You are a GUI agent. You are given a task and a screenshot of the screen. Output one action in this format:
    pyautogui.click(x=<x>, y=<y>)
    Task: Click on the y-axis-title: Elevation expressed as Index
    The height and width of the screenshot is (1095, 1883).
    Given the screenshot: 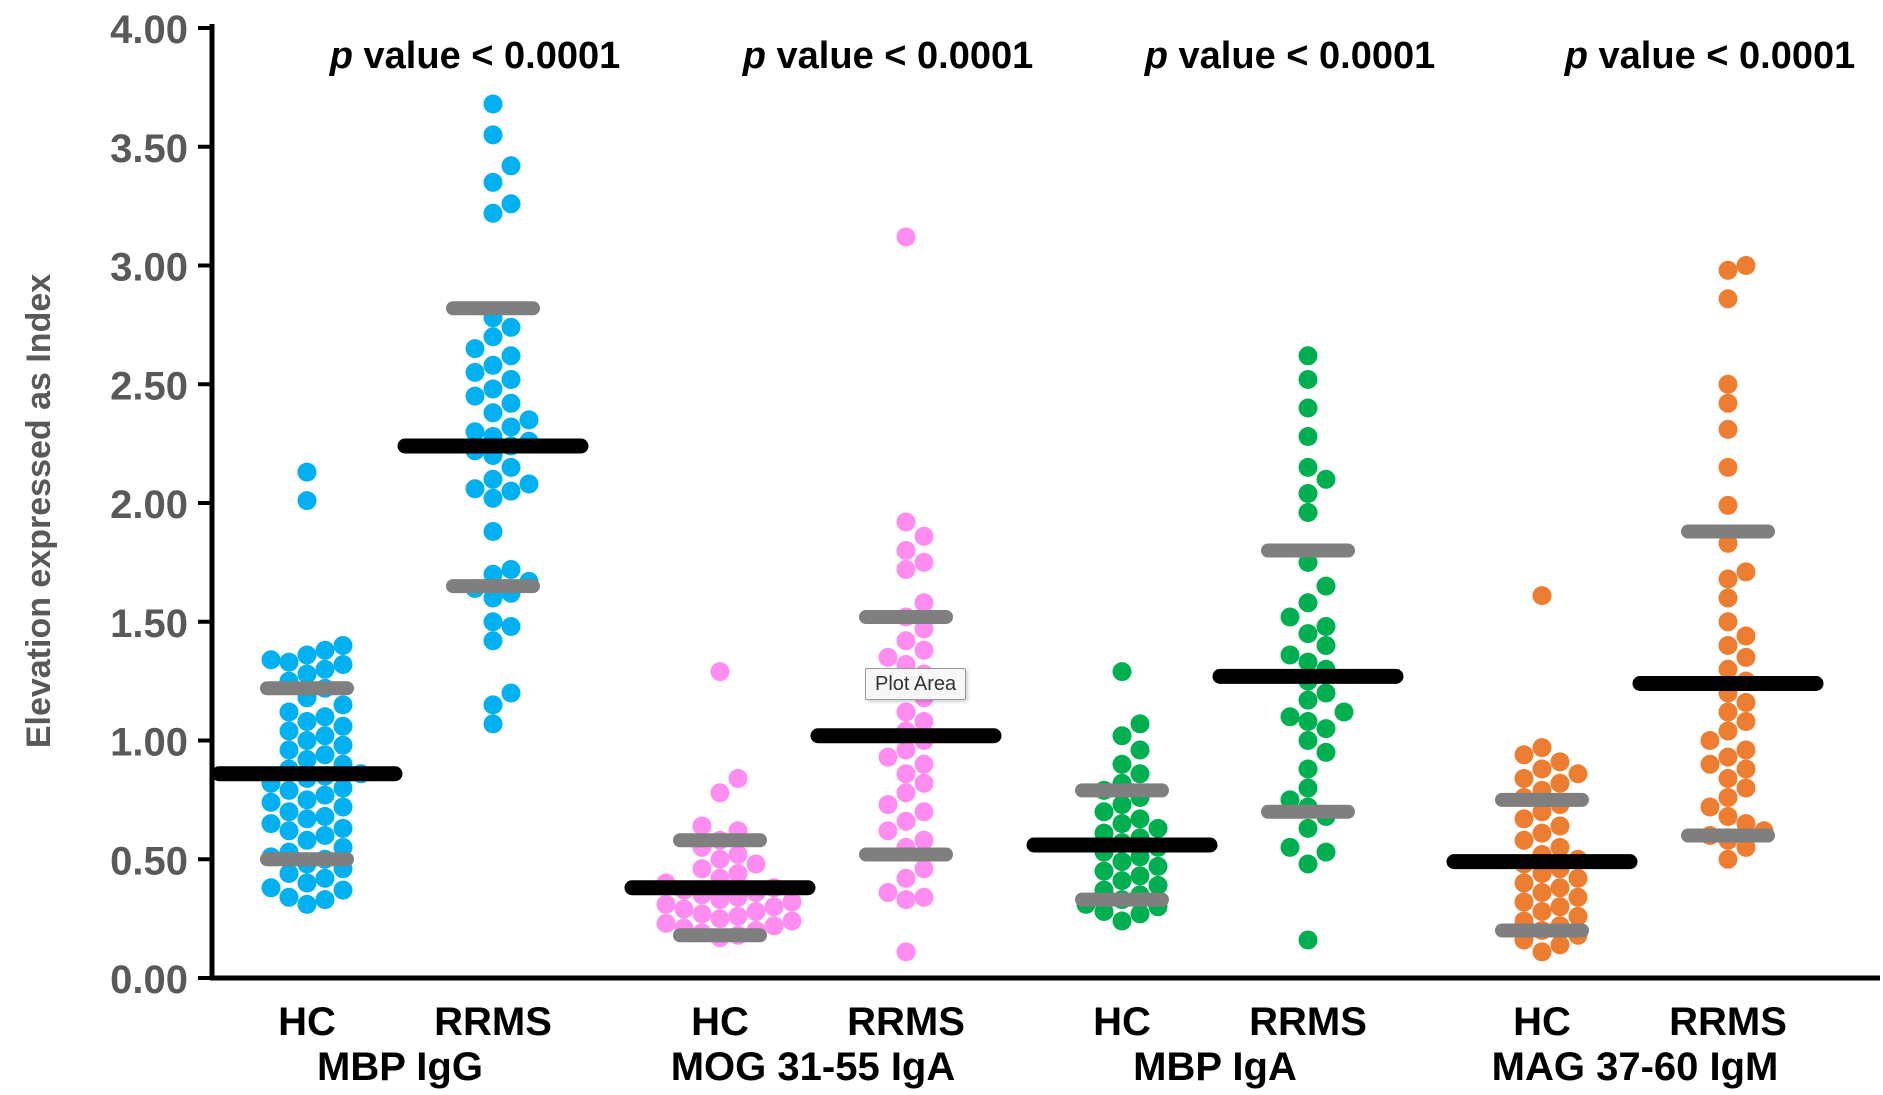 What is the action you would take?
    pyautogui.click(x=39, y=511)
    